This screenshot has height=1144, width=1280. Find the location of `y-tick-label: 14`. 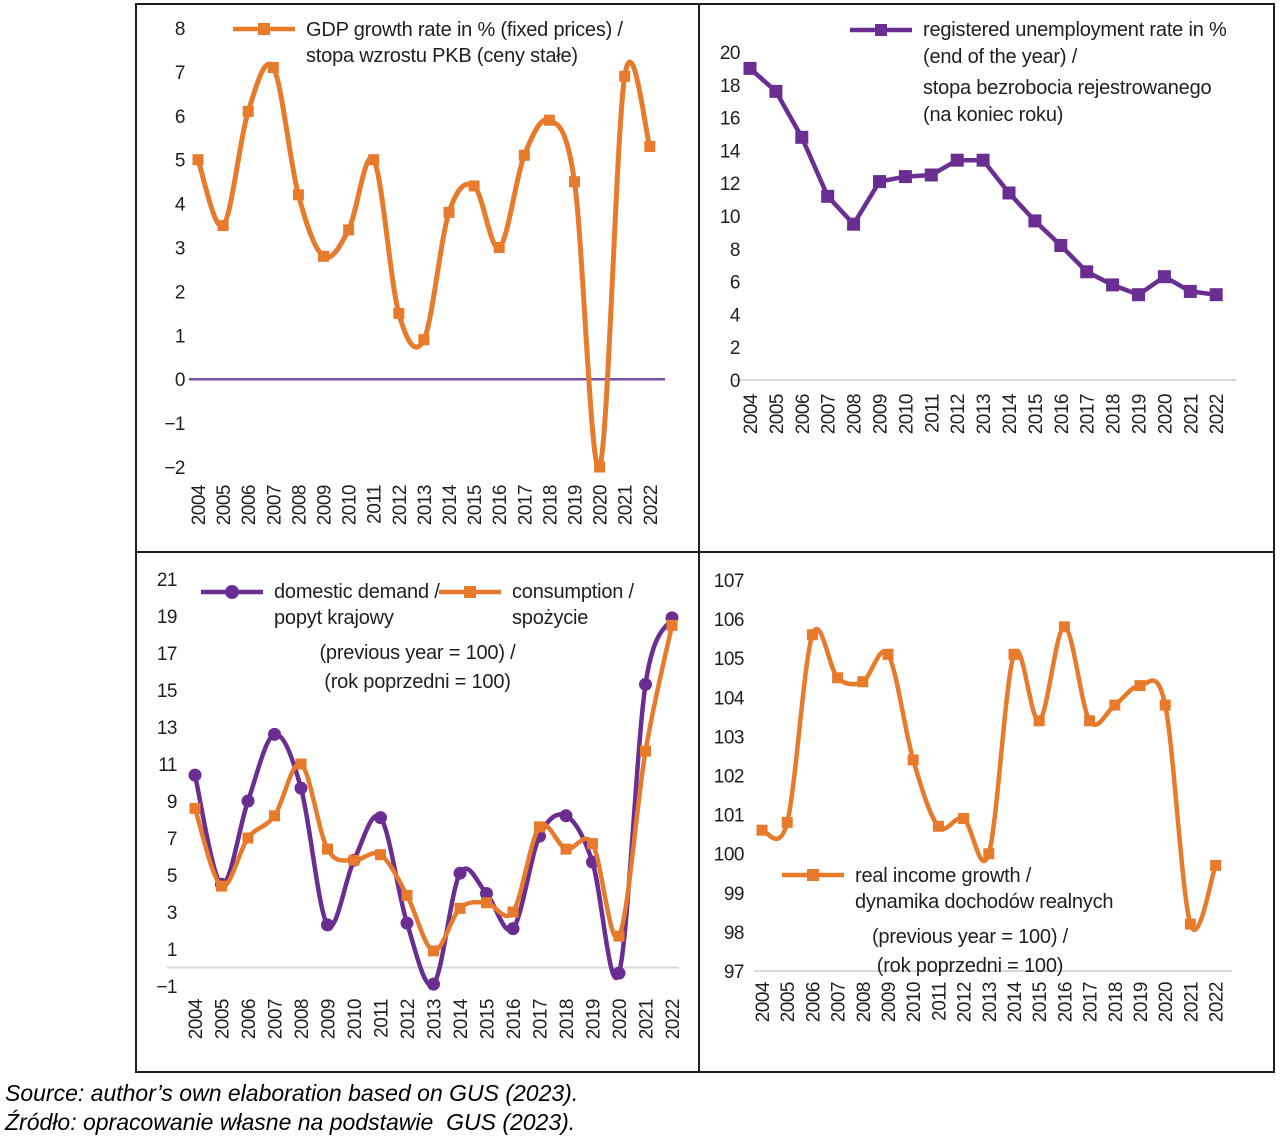

y-tick-label: 14 is located at coordinates (730, 151).